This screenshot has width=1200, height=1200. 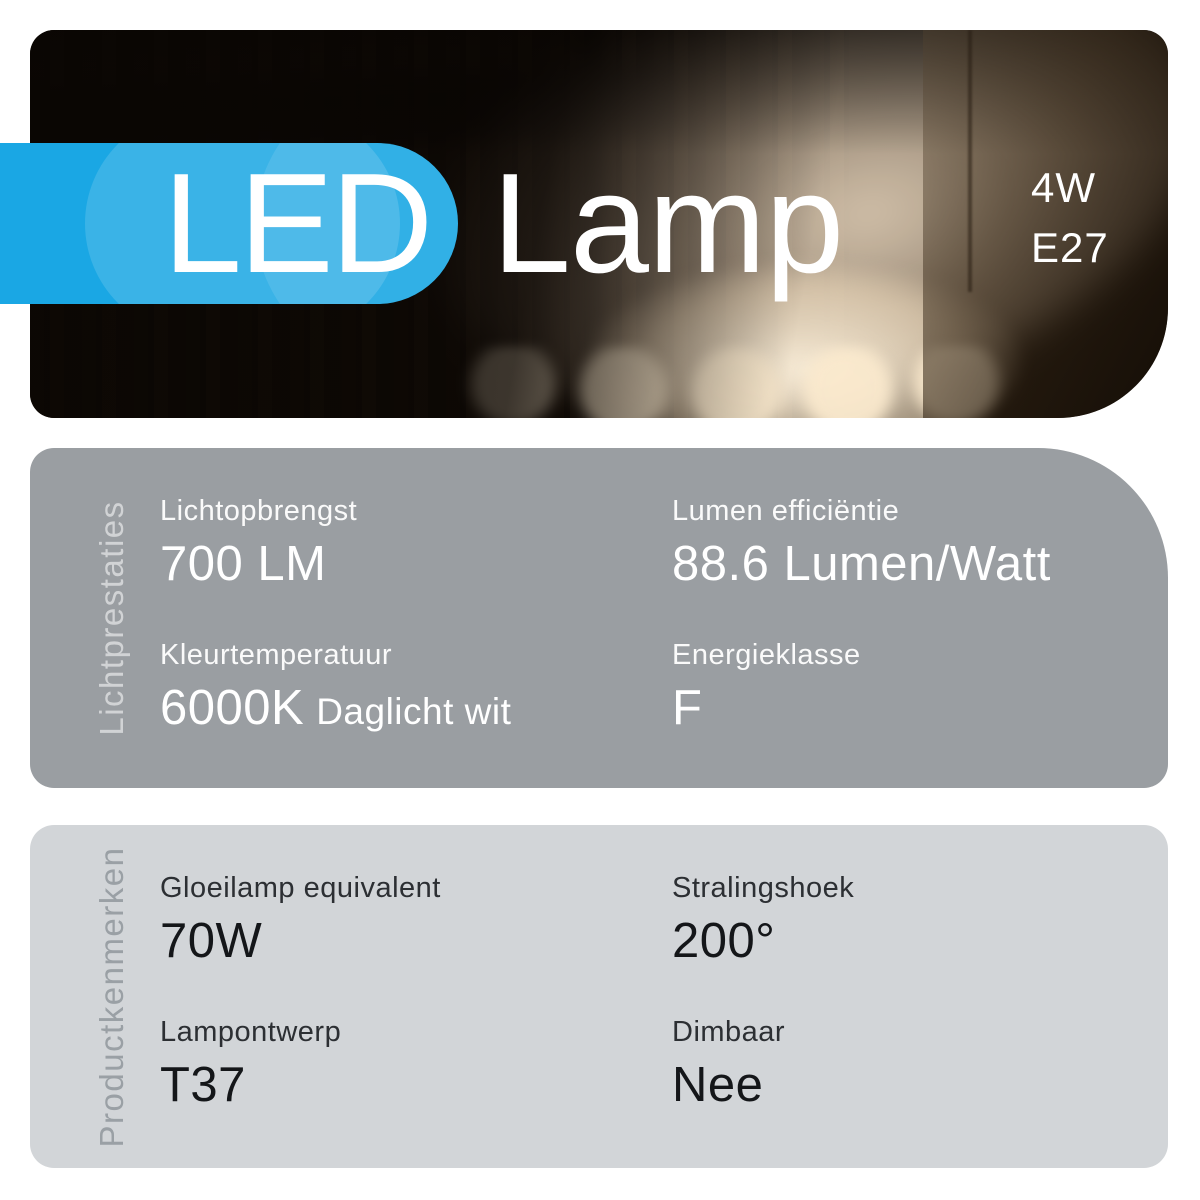 What do you see at coordinates (724, 941) in the screenshot?
I see `spec-value-main: 200°` at bounding box center [724, 941].